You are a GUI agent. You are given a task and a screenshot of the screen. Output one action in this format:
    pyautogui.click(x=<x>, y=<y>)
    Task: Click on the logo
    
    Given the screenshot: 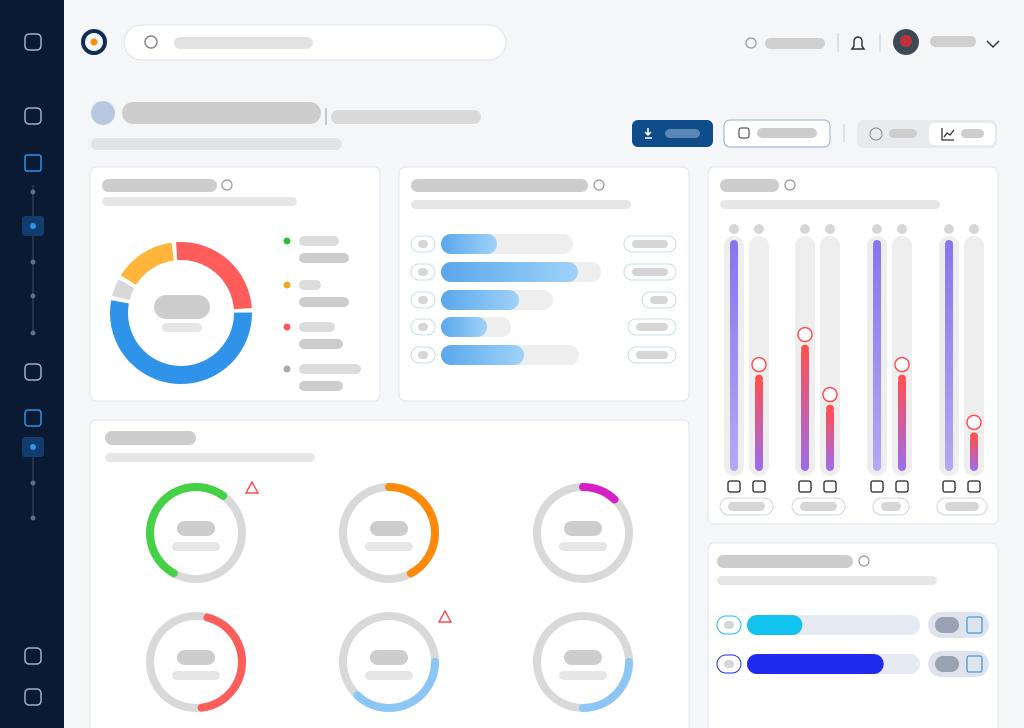 What is the action you would take?
    pyautogui.click(x=94, y=42)
    